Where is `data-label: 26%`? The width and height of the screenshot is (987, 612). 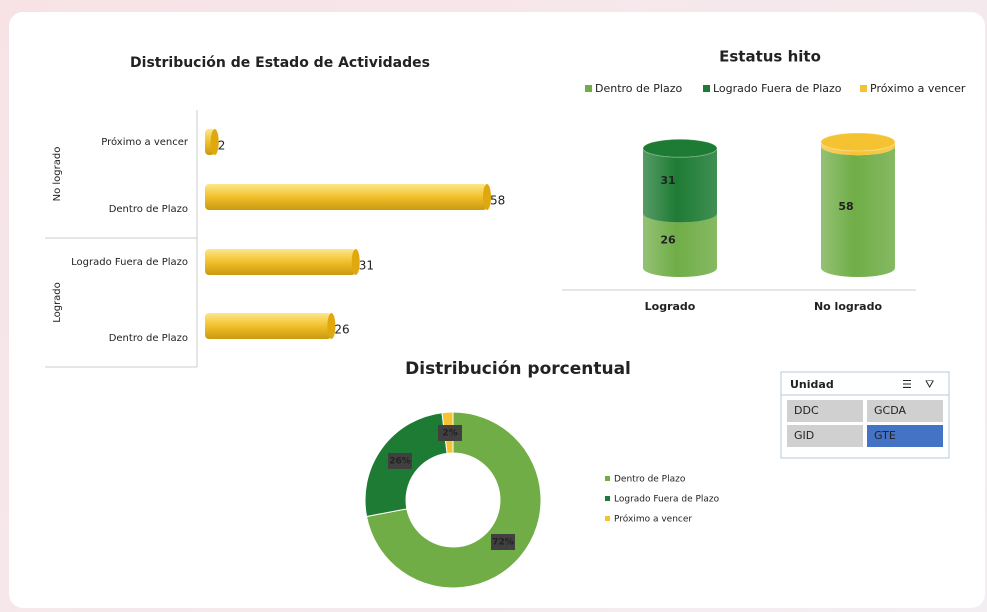 data-label: 26% is located at coordinates (400, 462).